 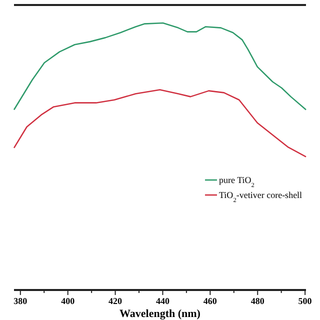 What do you see at coordinates (236, 181) in the screenshot?
I see `legend-label: pure TiO$_{2}$` at bounding box center [236, 181].